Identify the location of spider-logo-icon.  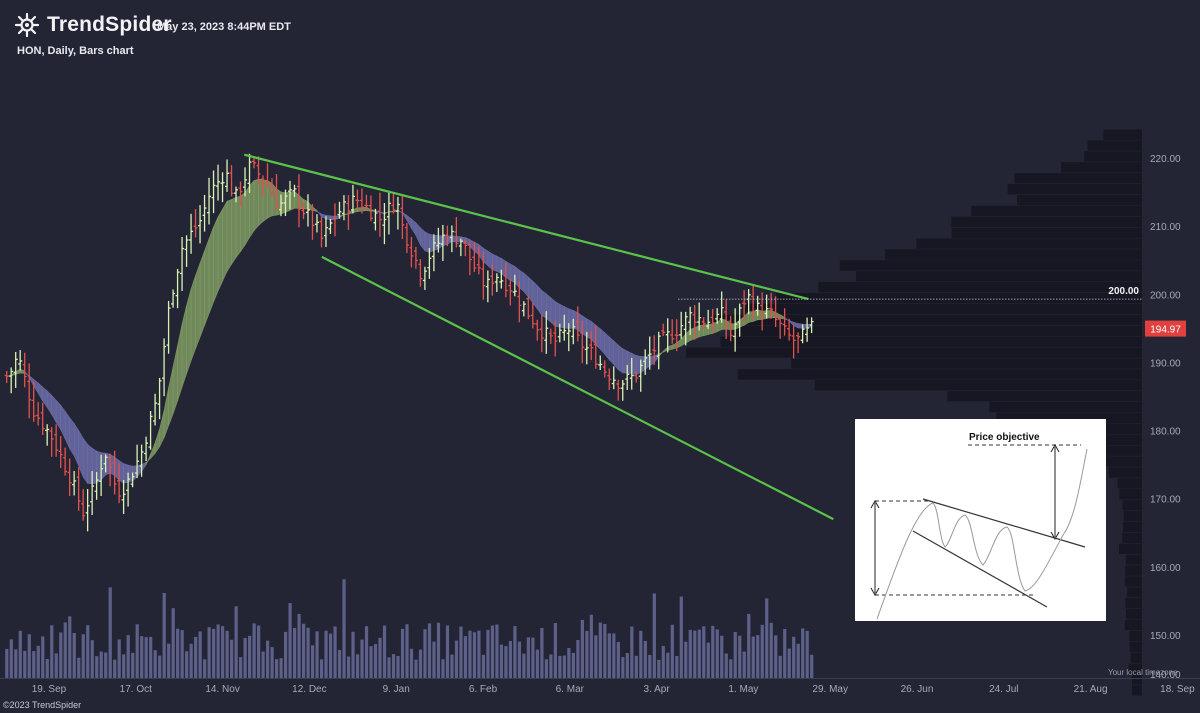
(27, 25).